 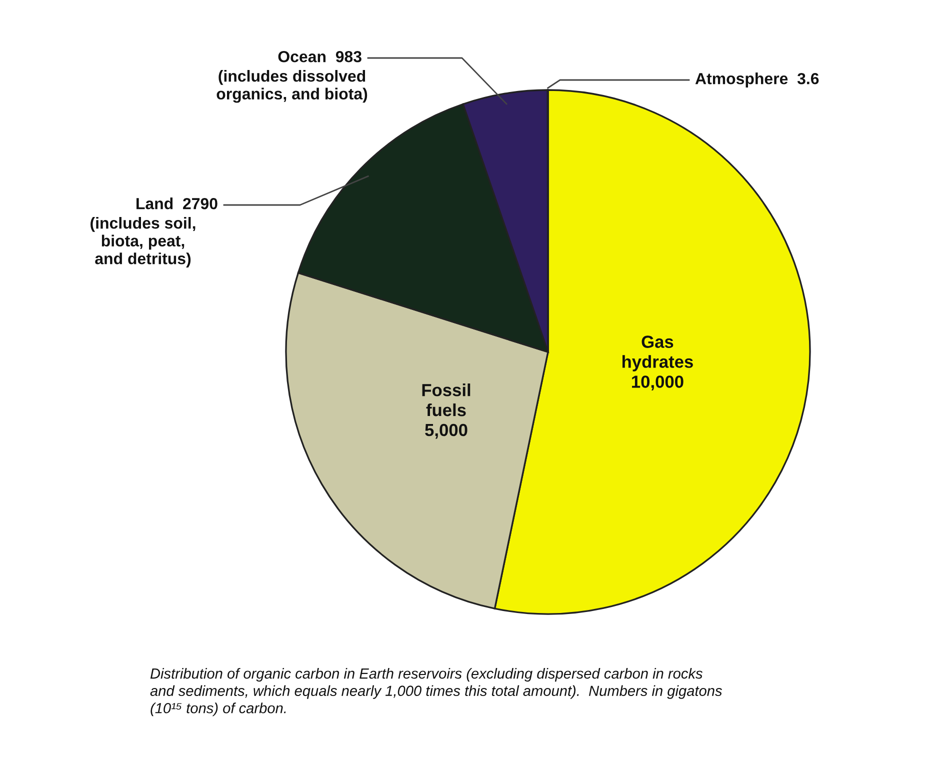 What do you see at coordinates (446, 431) in the screenshot?
I see `data-label: 5,000` at bounding box center [446, 431].